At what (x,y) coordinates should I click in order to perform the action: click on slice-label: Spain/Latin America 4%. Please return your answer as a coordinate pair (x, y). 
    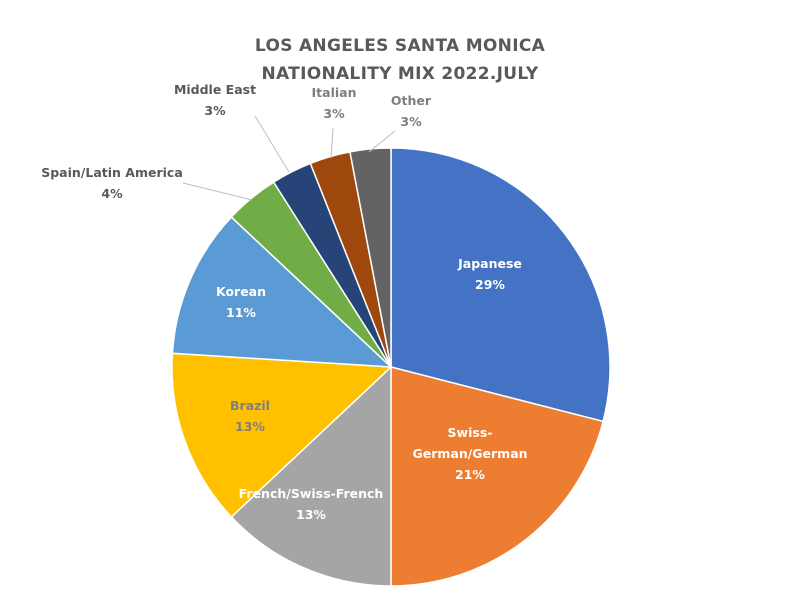
    Looking at the image, I should click on (112, 183).